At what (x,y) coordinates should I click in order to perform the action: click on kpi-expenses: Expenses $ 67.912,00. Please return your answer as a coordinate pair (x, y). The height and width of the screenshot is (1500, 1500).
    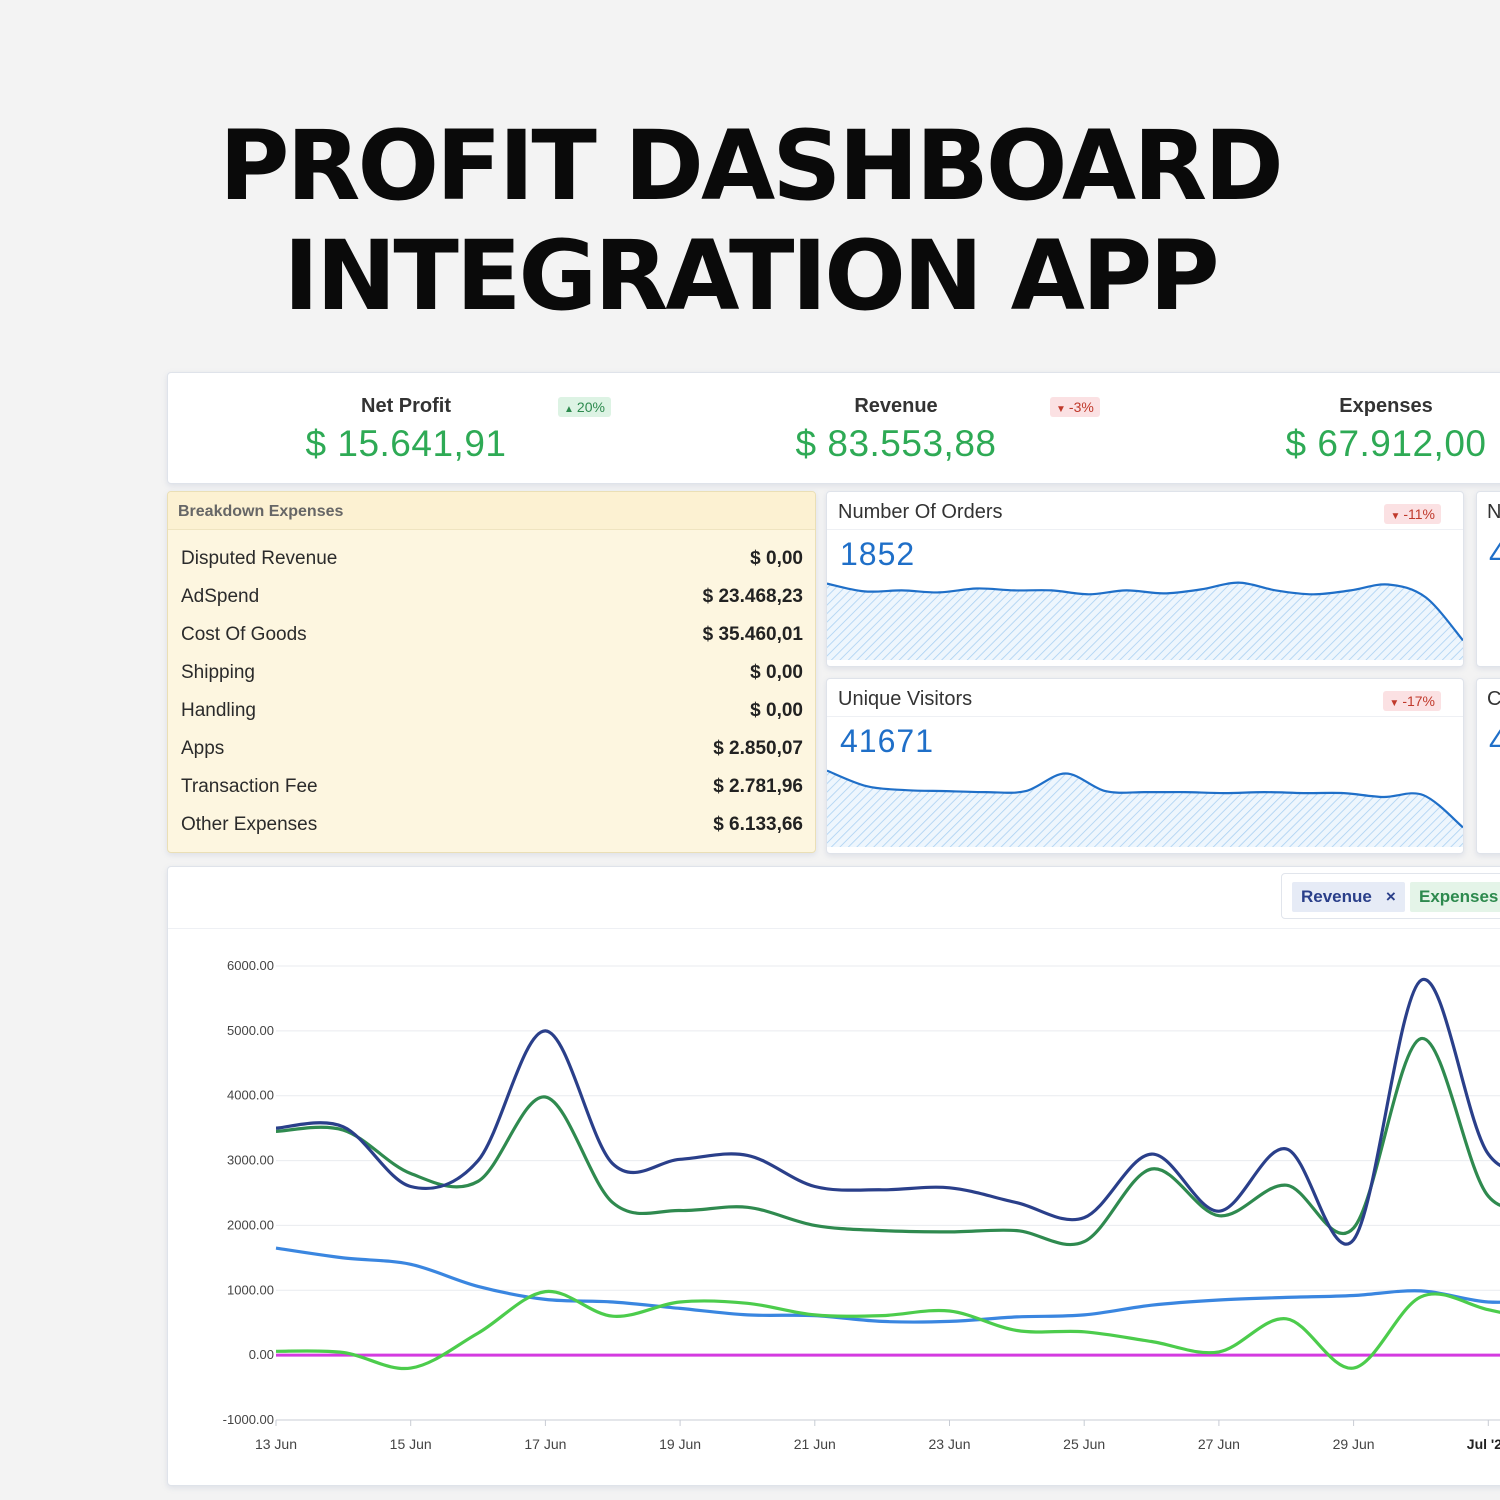
    Looking at the image, I should click on (1368, 428).